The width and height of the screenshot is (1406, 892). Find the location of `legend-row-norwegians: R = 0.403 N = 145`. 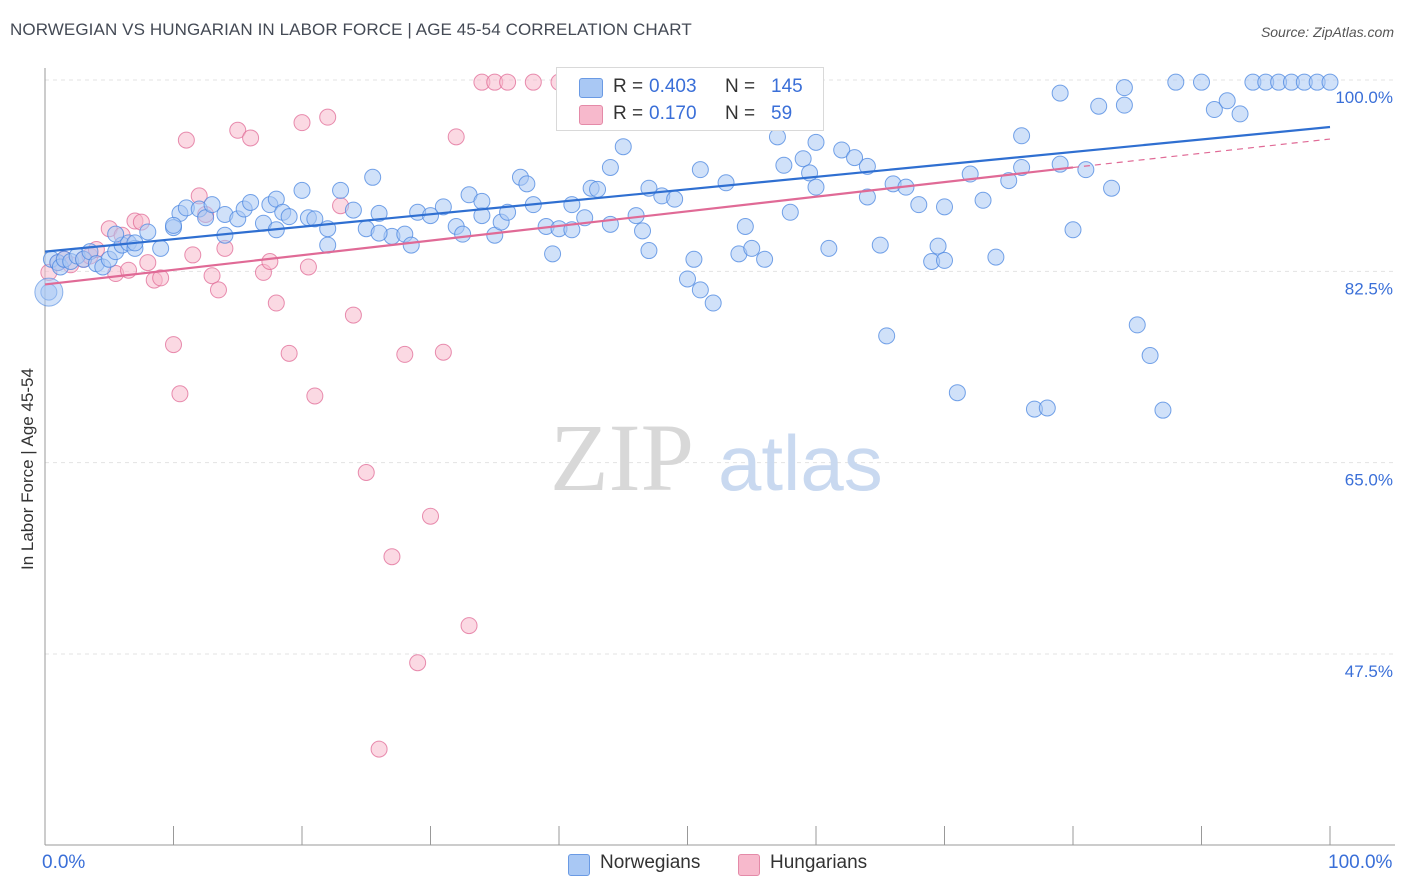

legend-row-norwegians: R = 0.403 N = 145 is located at coordinates (690, 88).